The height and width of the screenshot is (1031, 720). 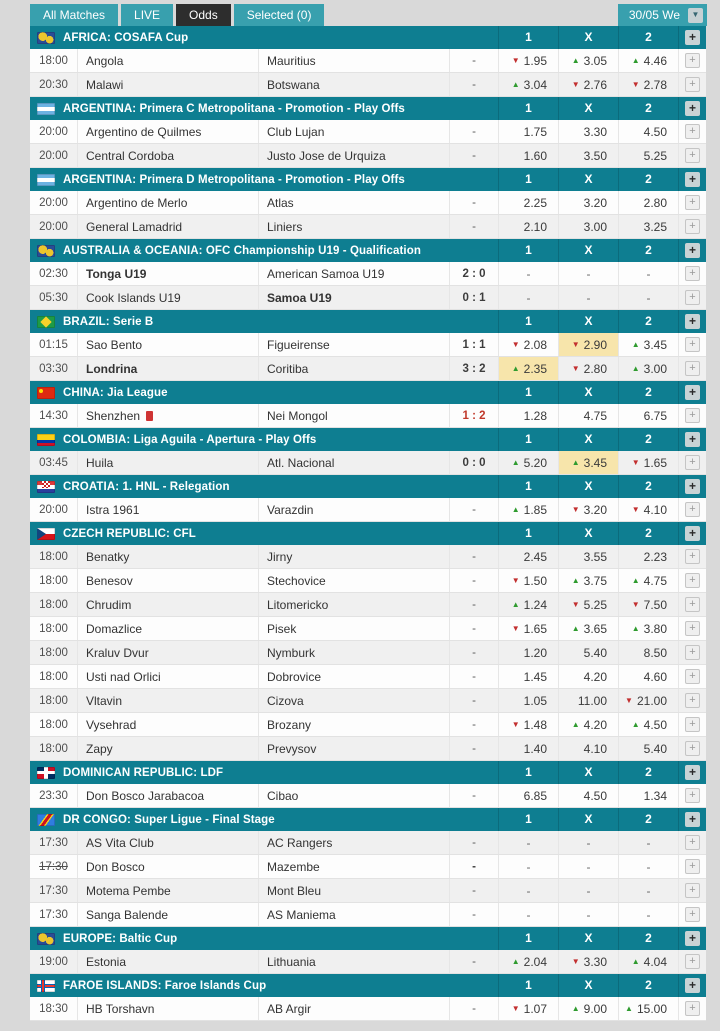 I want to click on away-team: American Samoa U19, so click(x=353, y=273).